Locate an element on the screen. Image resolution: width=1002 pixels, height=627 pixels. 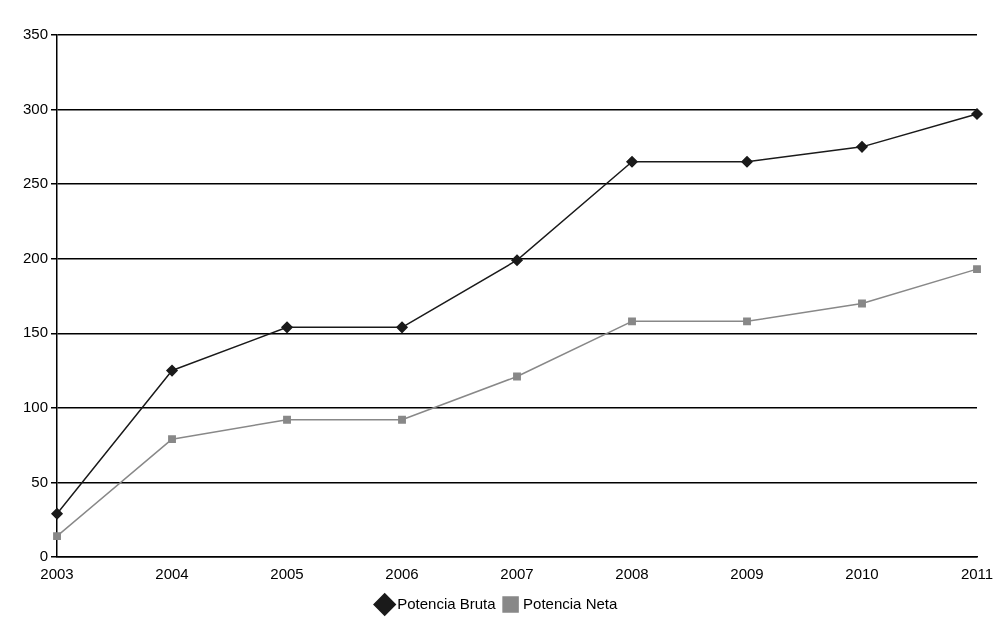
x-tick-label: 2006 is located at coordinates (402, 574).